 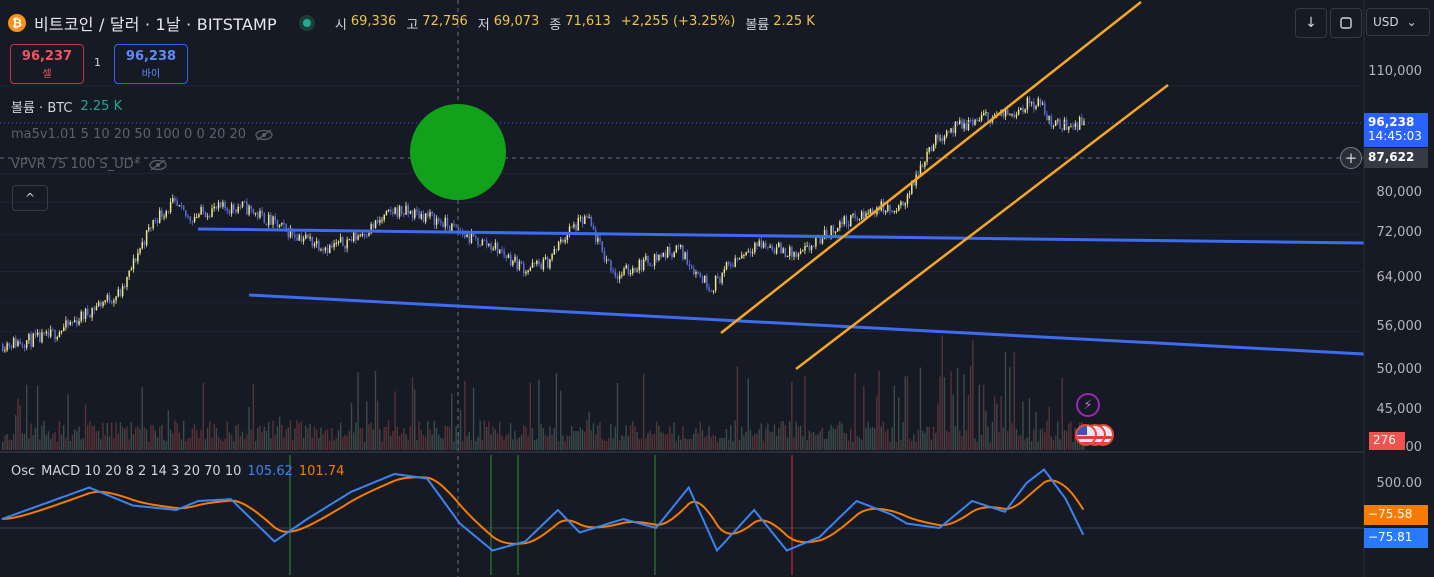 I want to click on osc-axis-label: 500.00, so click(x=1399, y=483).